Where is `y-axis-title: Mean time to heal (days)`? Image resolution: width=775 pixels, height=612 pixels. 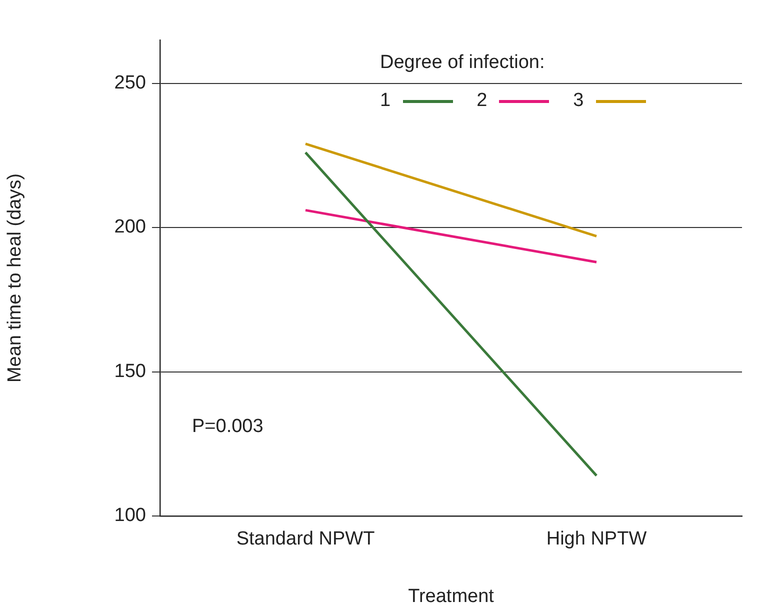
y-axis-title: Mean time to heal (days) is located at coordinates (15, 278).